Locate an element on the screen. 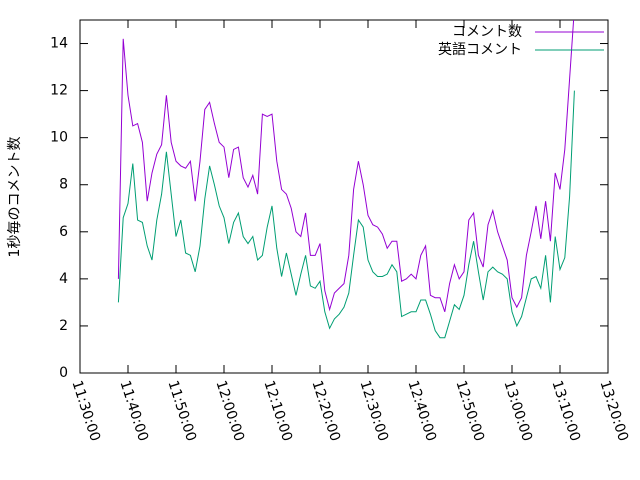  y-tick-label: 10 is located at coordinates (59, 138).